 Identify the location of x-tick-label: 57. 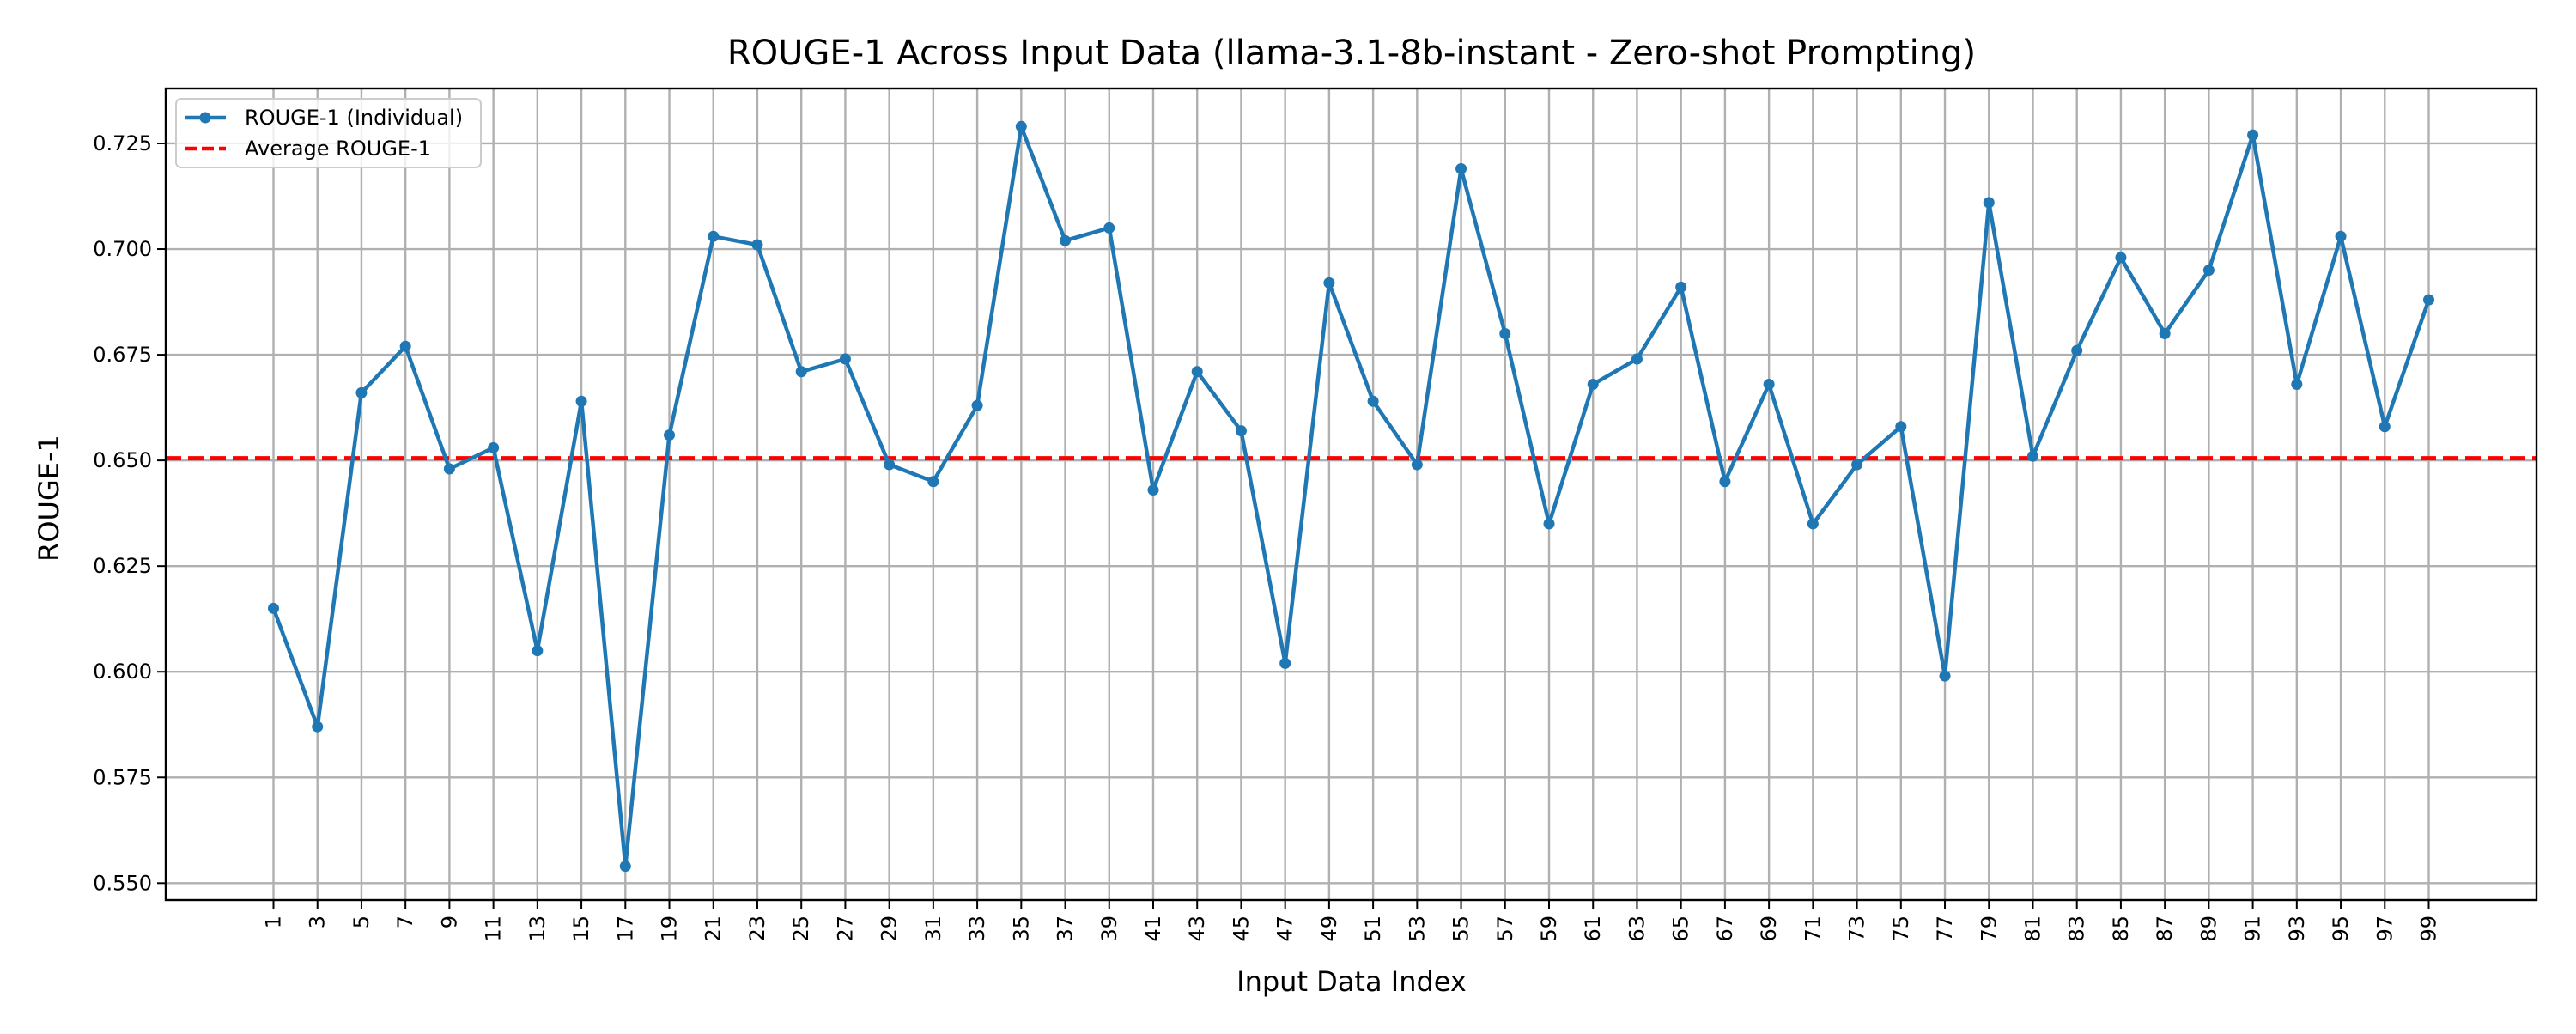
(1505, 929).